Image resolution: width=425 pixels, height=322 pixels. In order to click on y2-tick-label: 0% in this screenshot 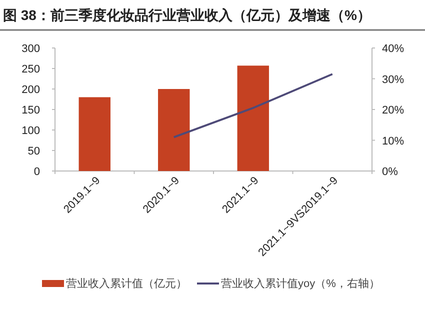, I will do `click(390, 172)`.